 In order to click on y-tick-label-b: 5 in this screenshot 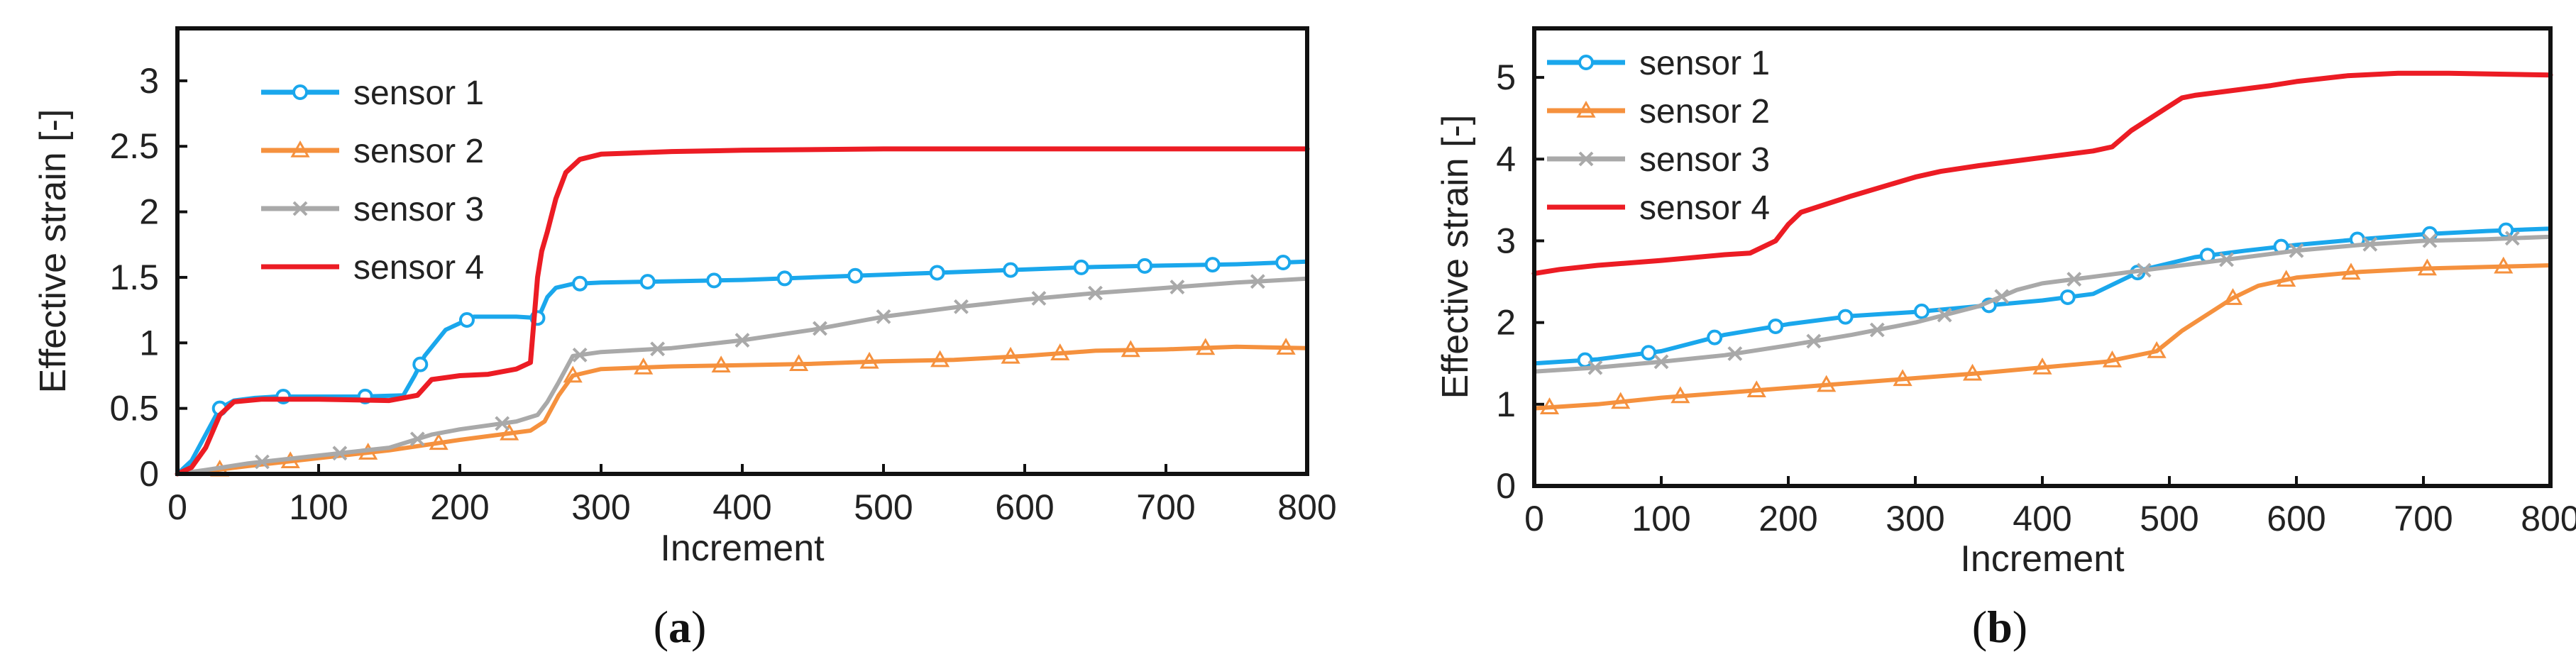, I will do `click(1506, 77)`.